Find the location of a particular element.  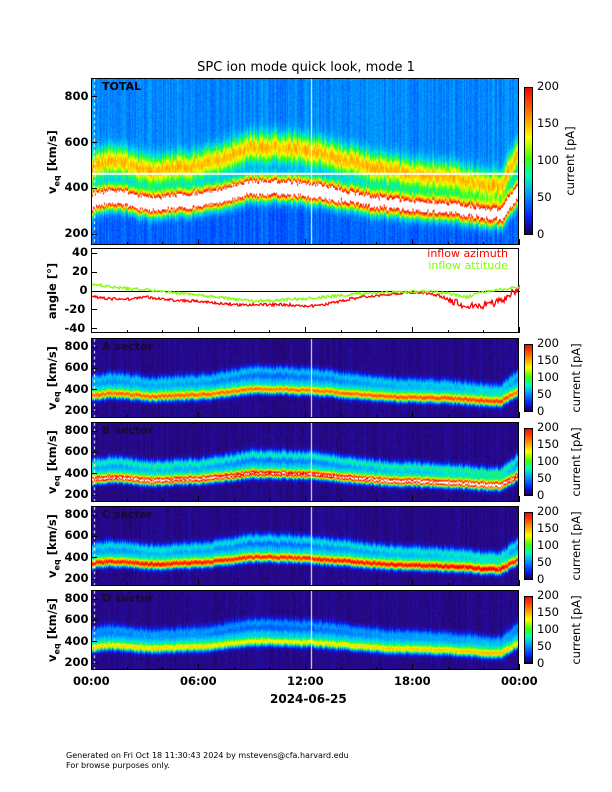

spectrogram-canvas is located at coordinates (305, 378).